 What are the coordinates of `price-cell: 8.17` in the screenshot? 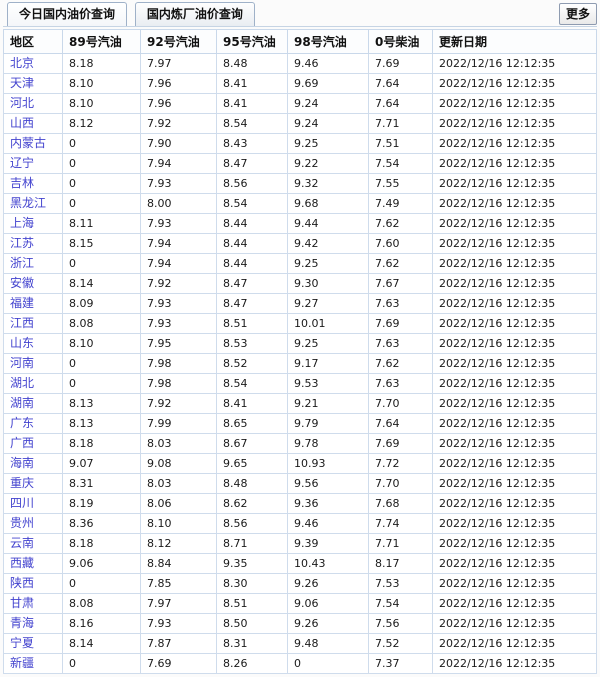 It's located at (400, 563).